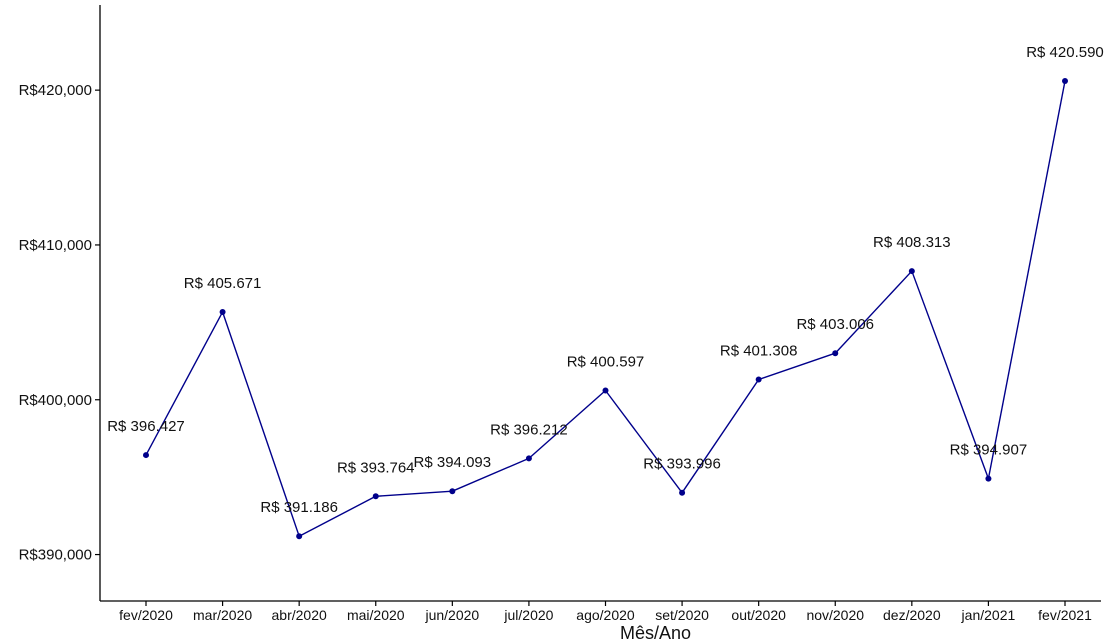 Image resolution: width=1107 pixels, height=643 pixels. What do you see at coordinates (528, 615) in the screenshot?
I see `x-tick-label: jul/2020` at bounding box center [528, 615].